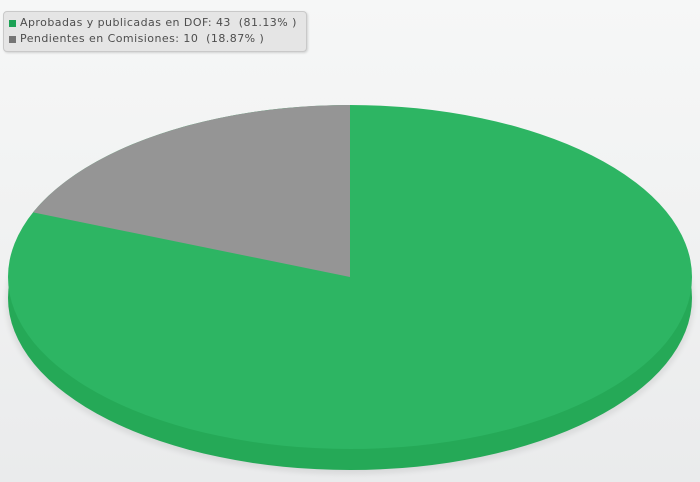 This screenshot has width=700, height=482. What do you see at coordinates (142, 38) in the screenshot?
I see `legend-label-pendientes: Pendientes en Comisiones: 10 (18.87% )` at bounding box center [142, 38].